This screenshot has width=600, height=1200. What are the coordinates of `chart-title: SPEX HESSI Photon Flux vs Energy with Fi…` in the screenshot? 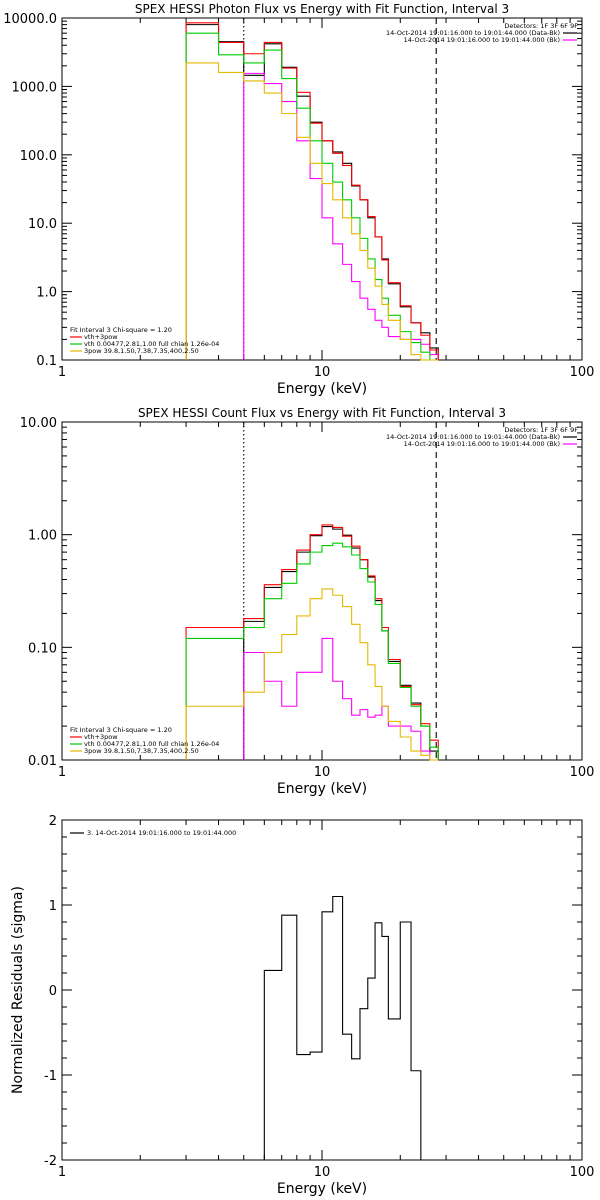 It's located at (322, 9).